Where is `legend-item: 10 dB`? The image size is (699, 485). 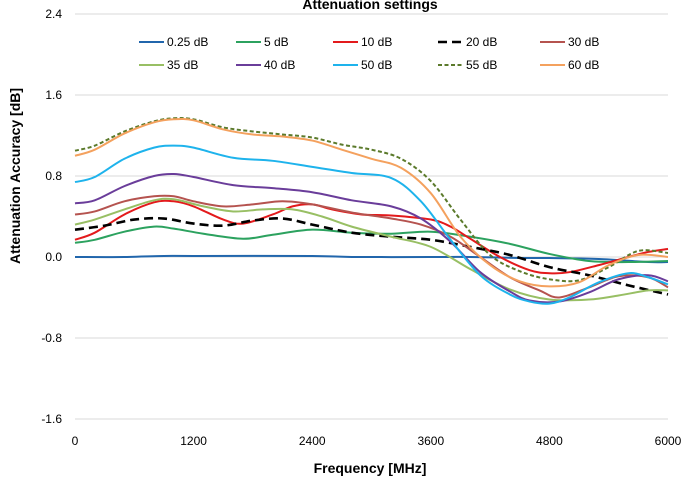
legend-item: 10 dB is located at coordinates (362, 42).